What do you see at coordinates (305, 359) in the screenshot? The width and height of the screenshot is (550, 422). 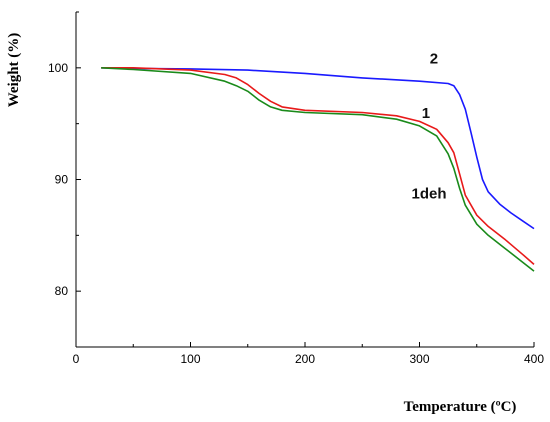 I see `x-tick-label: 200` at bounding box center [305, 359].